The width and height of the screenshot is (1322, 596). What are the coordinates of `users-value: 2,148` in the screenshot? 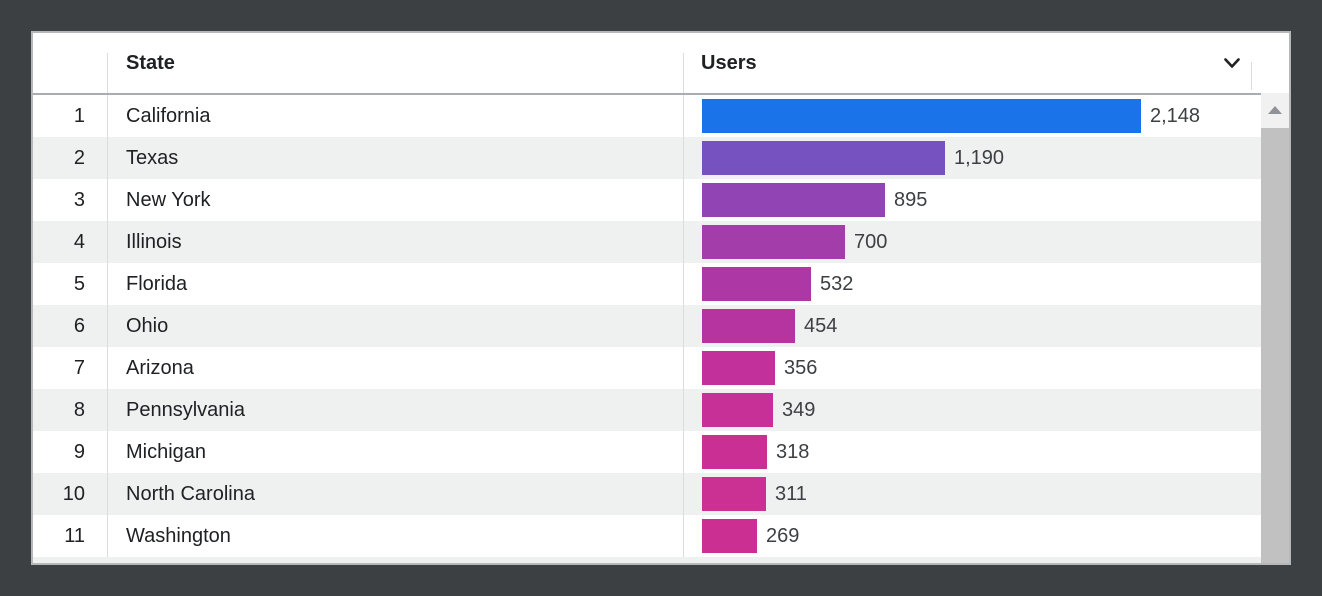 It's located at (1175, 115).